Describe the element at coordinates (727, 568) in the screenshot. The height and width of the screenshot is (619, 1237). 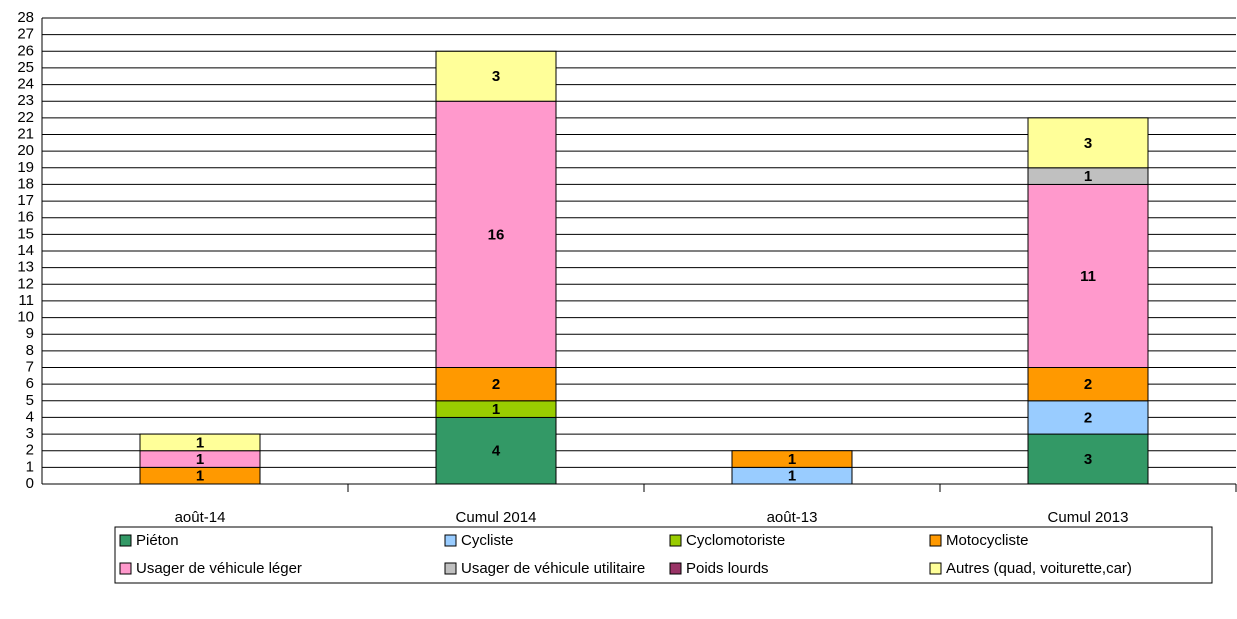
I see `legend-label: Poids lourds` at that location.